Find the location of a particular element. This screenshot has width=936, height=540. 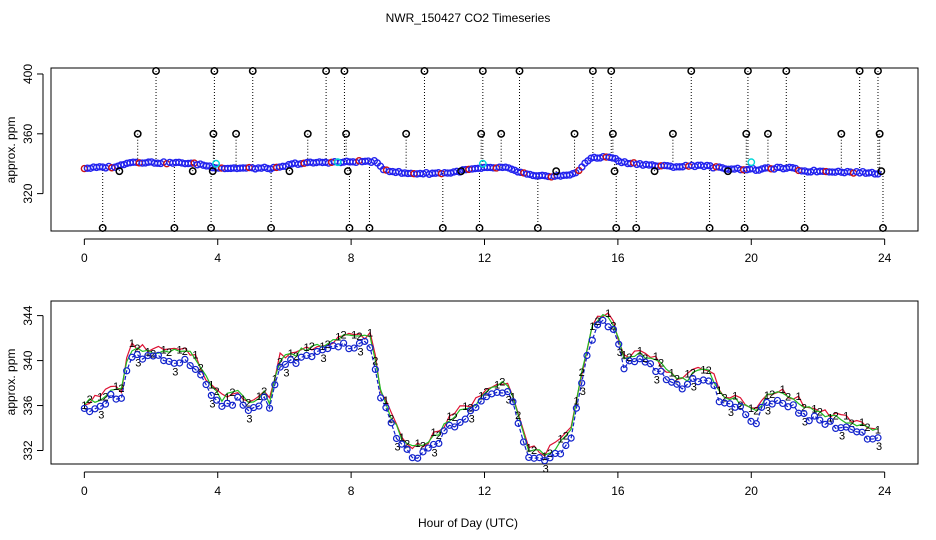

top-y-tick-label: 360 is located at coordinates (28, 133).